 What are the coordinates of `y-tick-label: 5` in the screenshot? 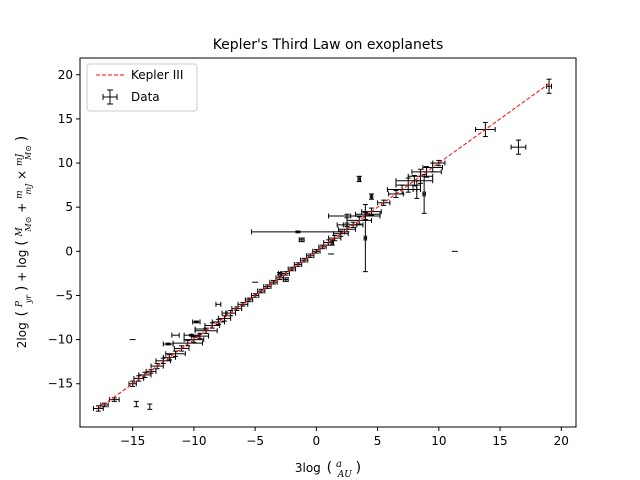 It's located at (69, 207).